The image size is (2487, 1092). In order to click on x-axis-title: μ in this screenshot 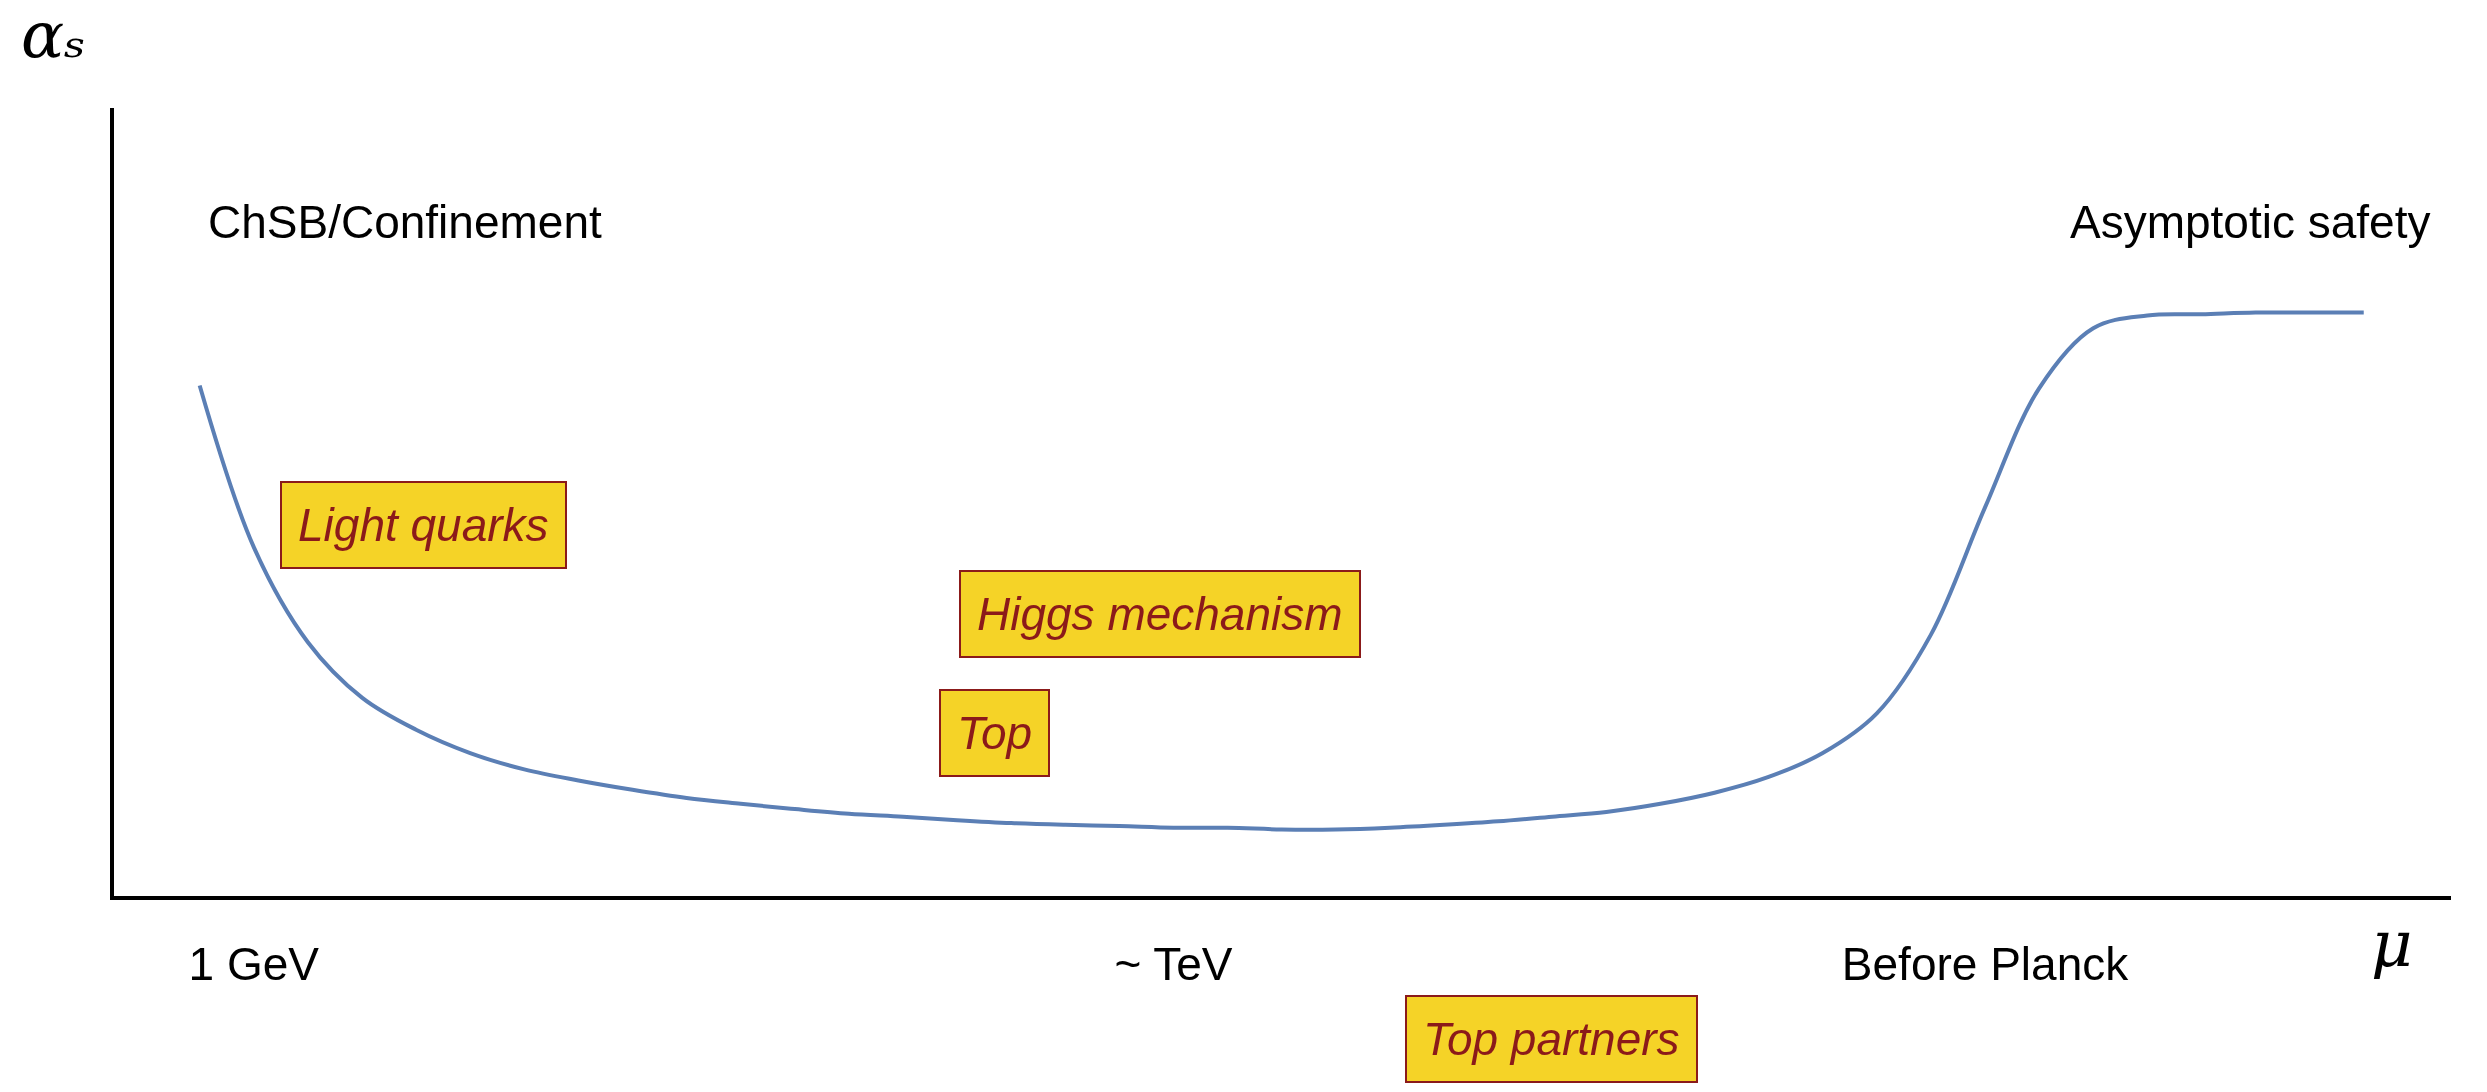, I will do `click(2392, 944)`.